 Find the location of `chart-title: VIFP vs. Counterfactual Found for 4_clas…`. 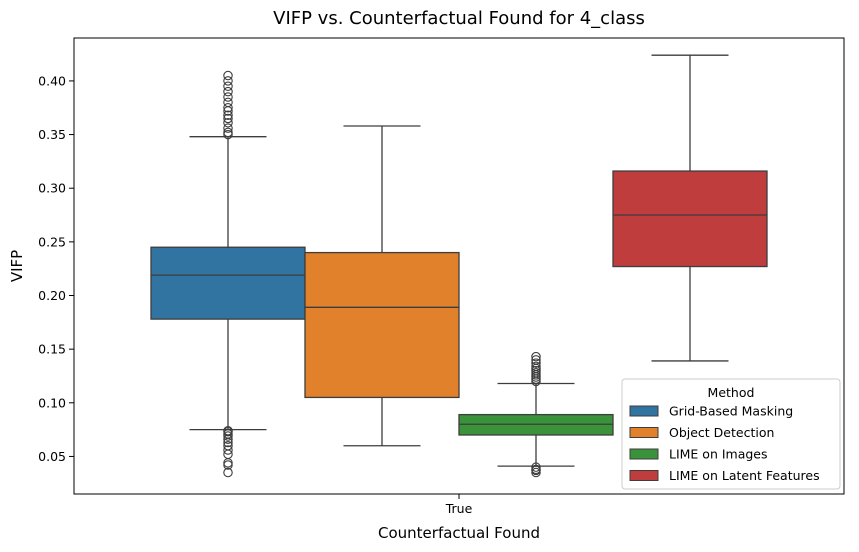

chart-title: VIFP vs. Counterfactual Found for 4_clas… is located at coordinates (459, 18).